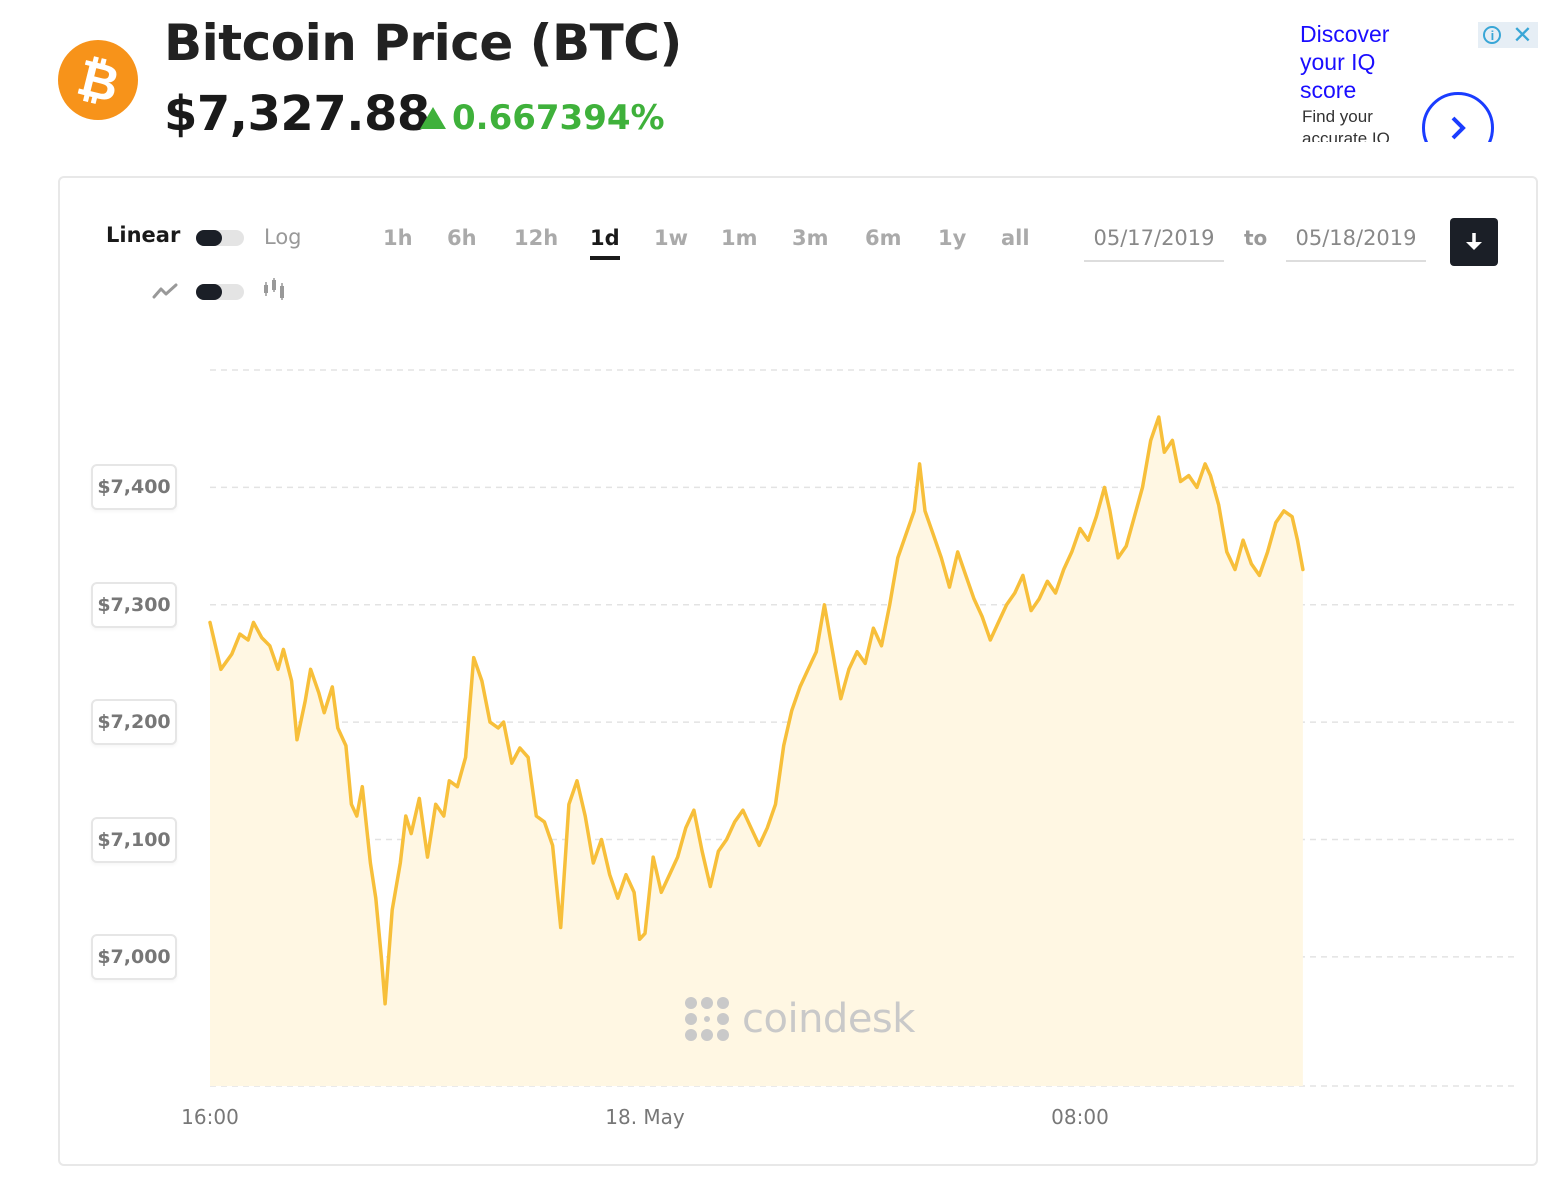 This screenshot has height=1196, width=1566. Describe the element at coordinates (1015, 238) in the screenshot. I see `range-all: all` at that location.